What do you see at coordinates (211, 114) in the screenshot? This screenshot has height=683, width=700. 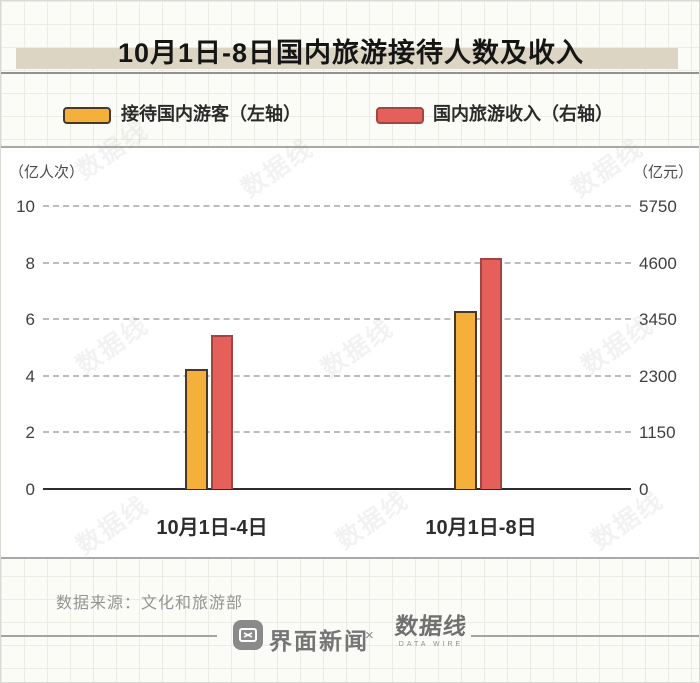 I see `legend-label-visitors: 接待国内游客（左轴）` at bounding box center [211, 114].